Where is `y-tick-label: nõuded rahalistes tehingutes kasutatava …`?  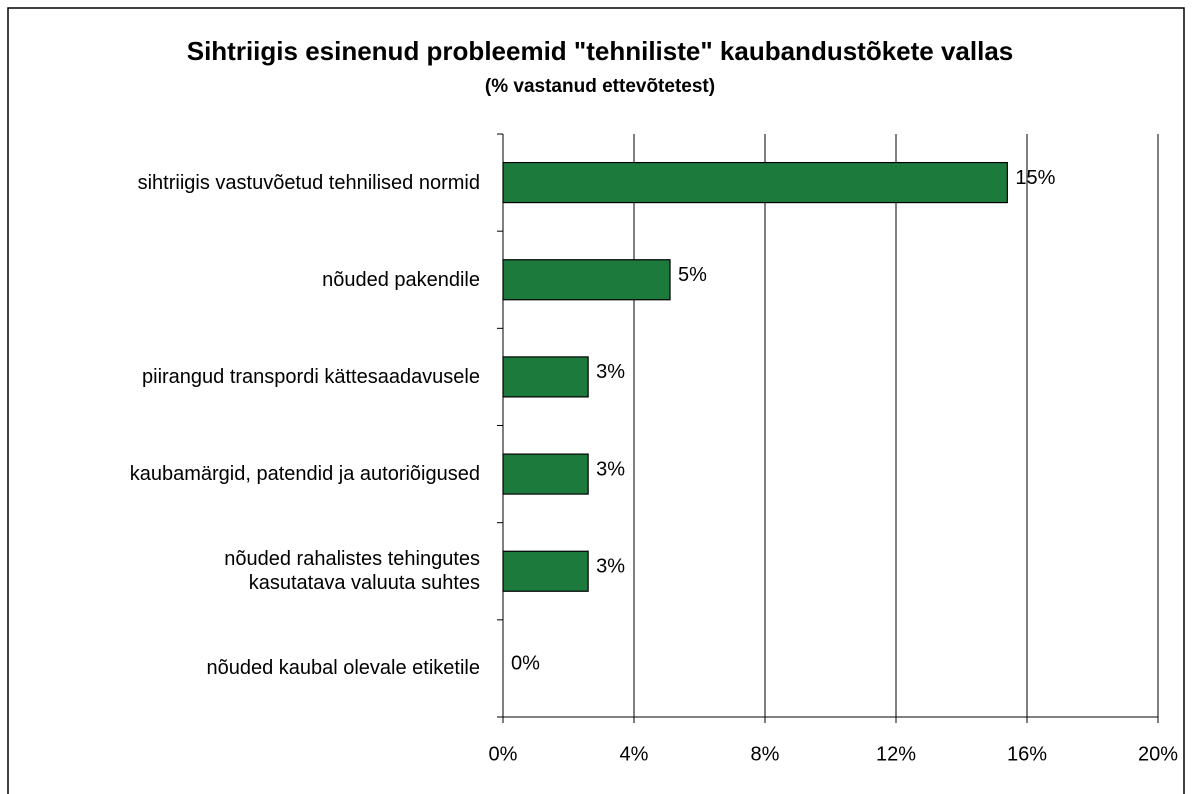 y-tick-label: nõuded rahalistes tehingutes kasutatava … is located at coordinates (352, 571).